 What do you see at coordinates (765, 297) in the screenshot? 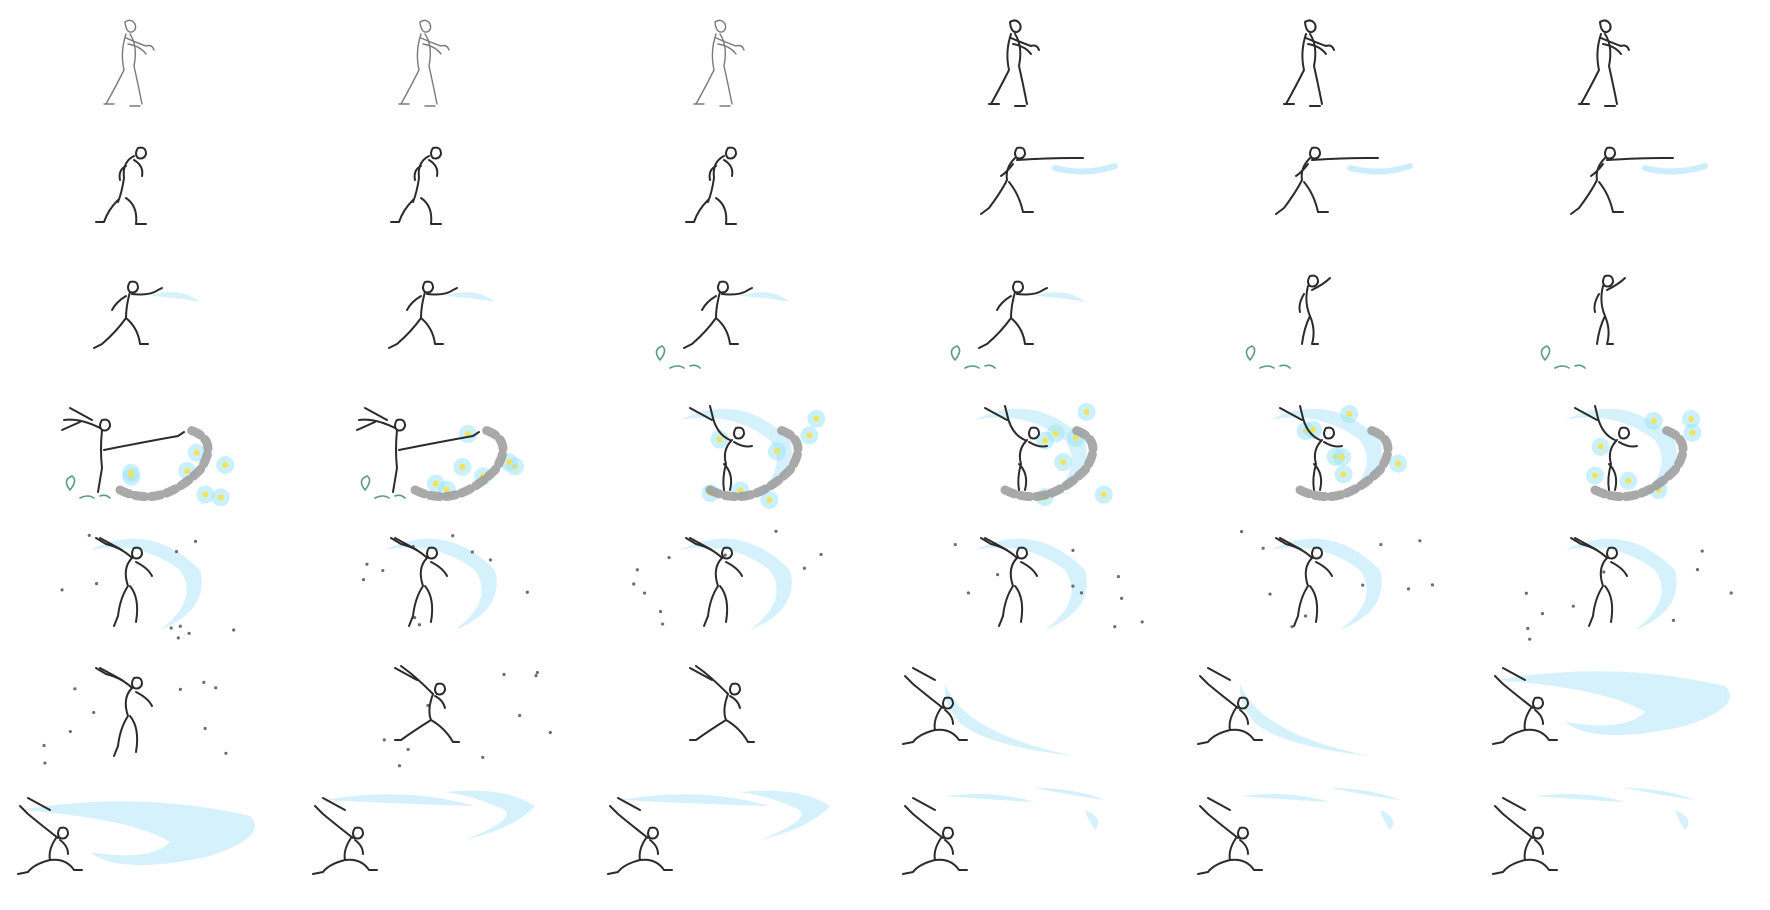
I see `water-wisp` at bounding box center [765, 297].